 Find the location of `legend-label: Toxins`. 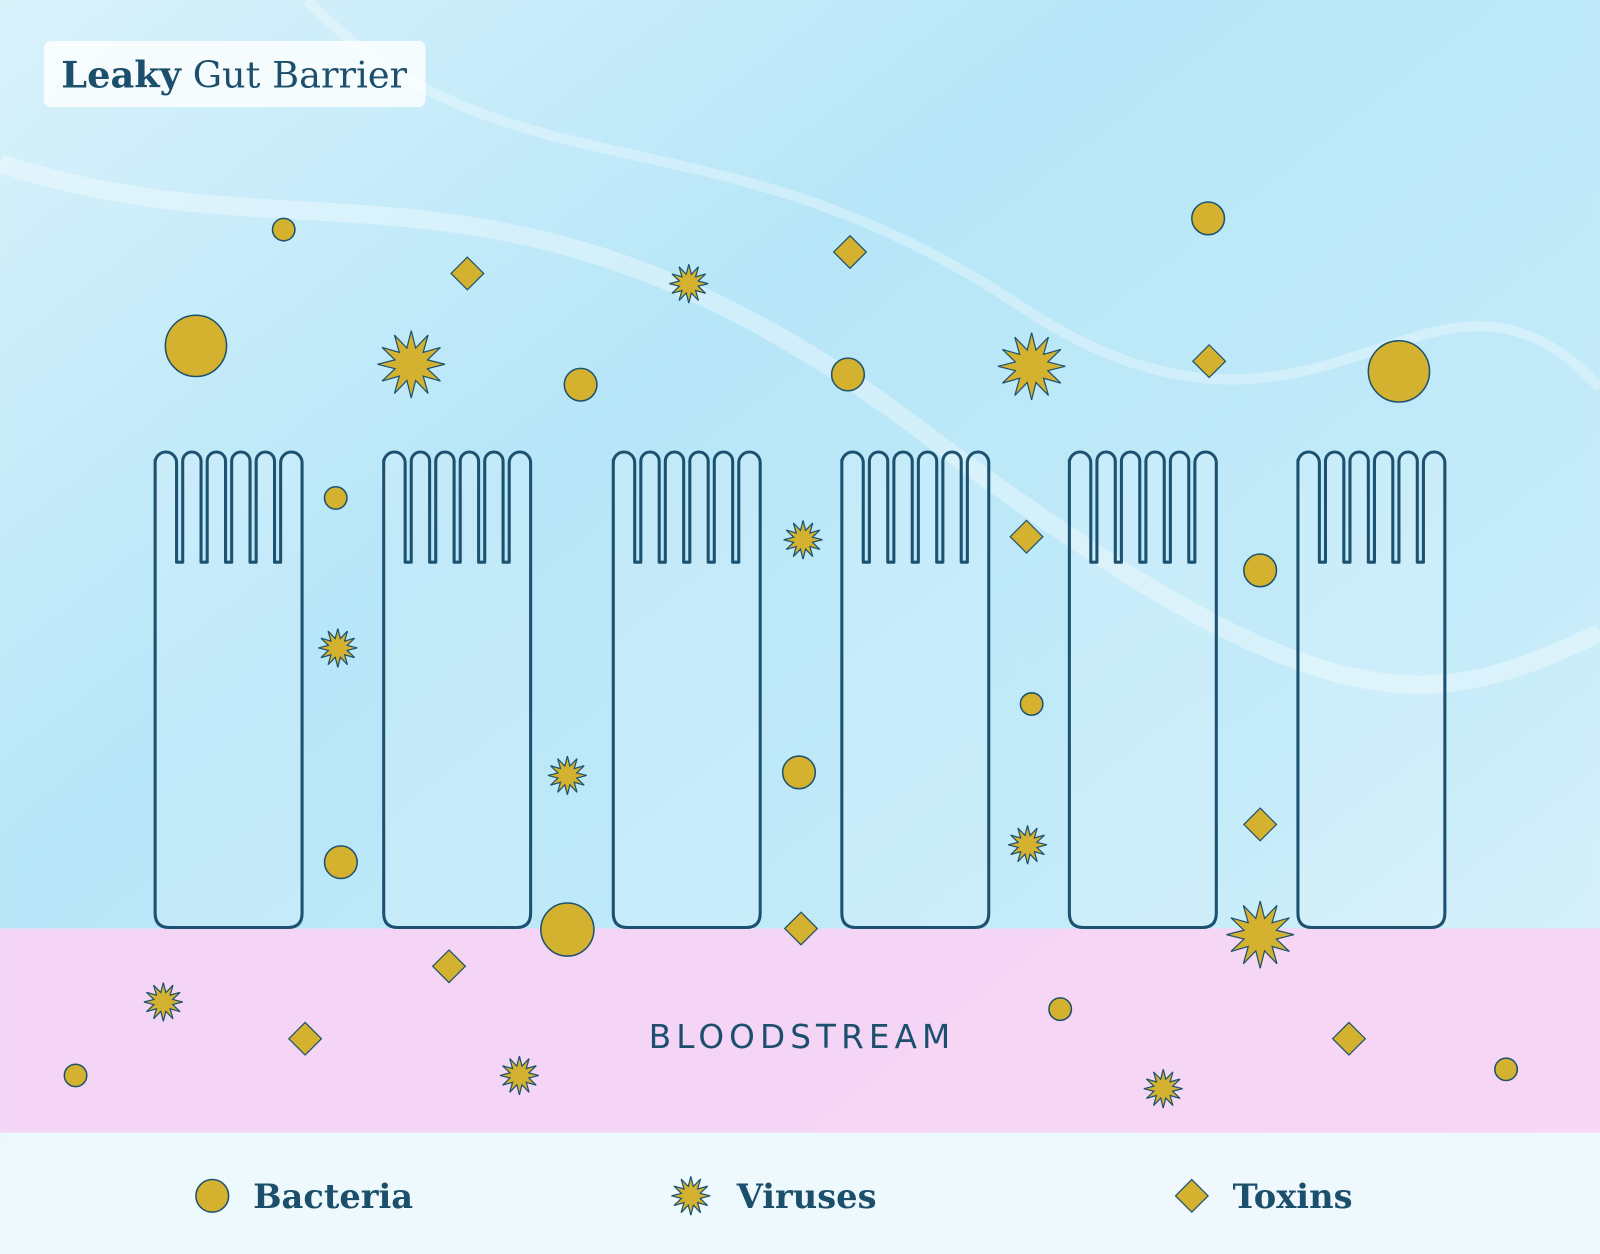

legend-label: Toxins is located at coordinates (1293, 1196).